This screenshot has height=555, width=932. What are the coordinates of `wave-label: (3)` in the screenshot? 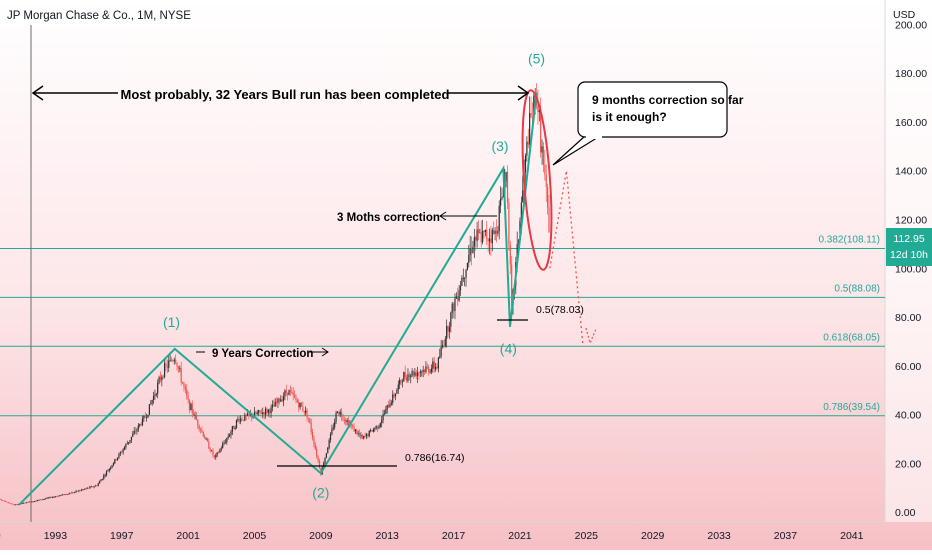 It's located at (499, 146).